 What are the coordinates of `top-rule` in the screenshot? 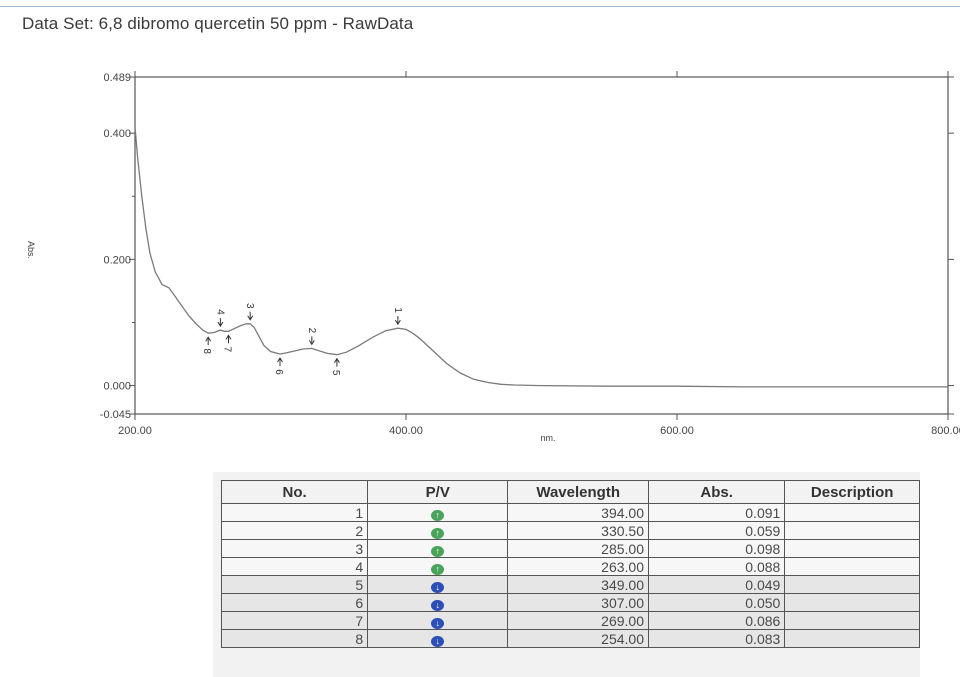 It's located at (480, 6).